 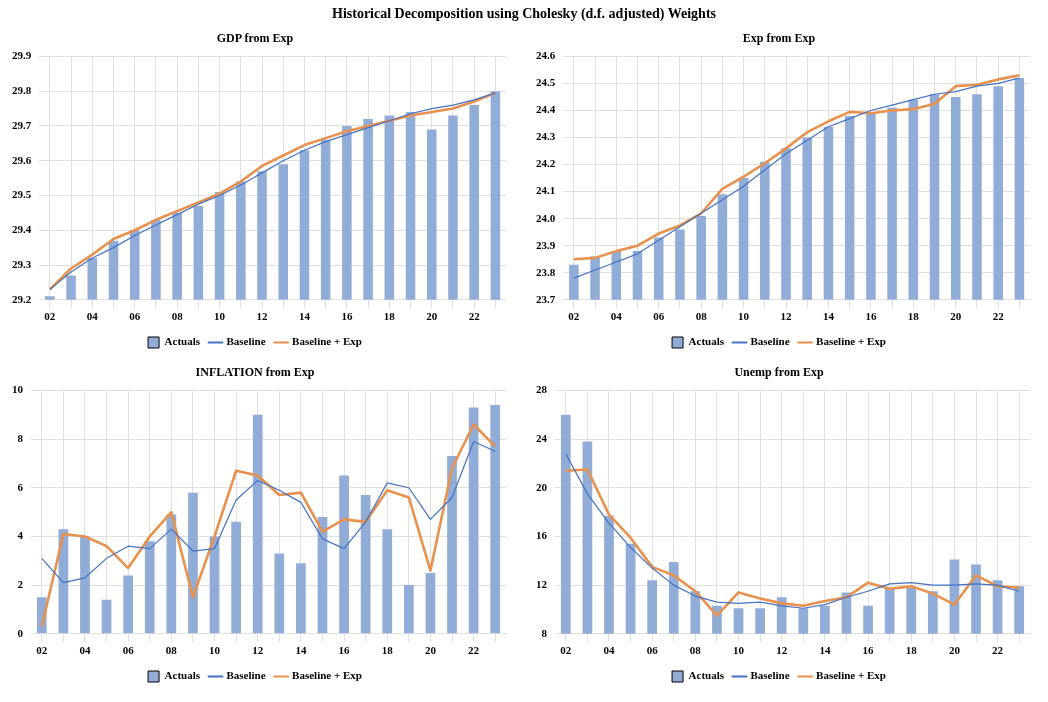 What do you see at coordinates (20, 535) in the screenshot?
I see `y-tick-label: 4` at bounding box center [20, 535].